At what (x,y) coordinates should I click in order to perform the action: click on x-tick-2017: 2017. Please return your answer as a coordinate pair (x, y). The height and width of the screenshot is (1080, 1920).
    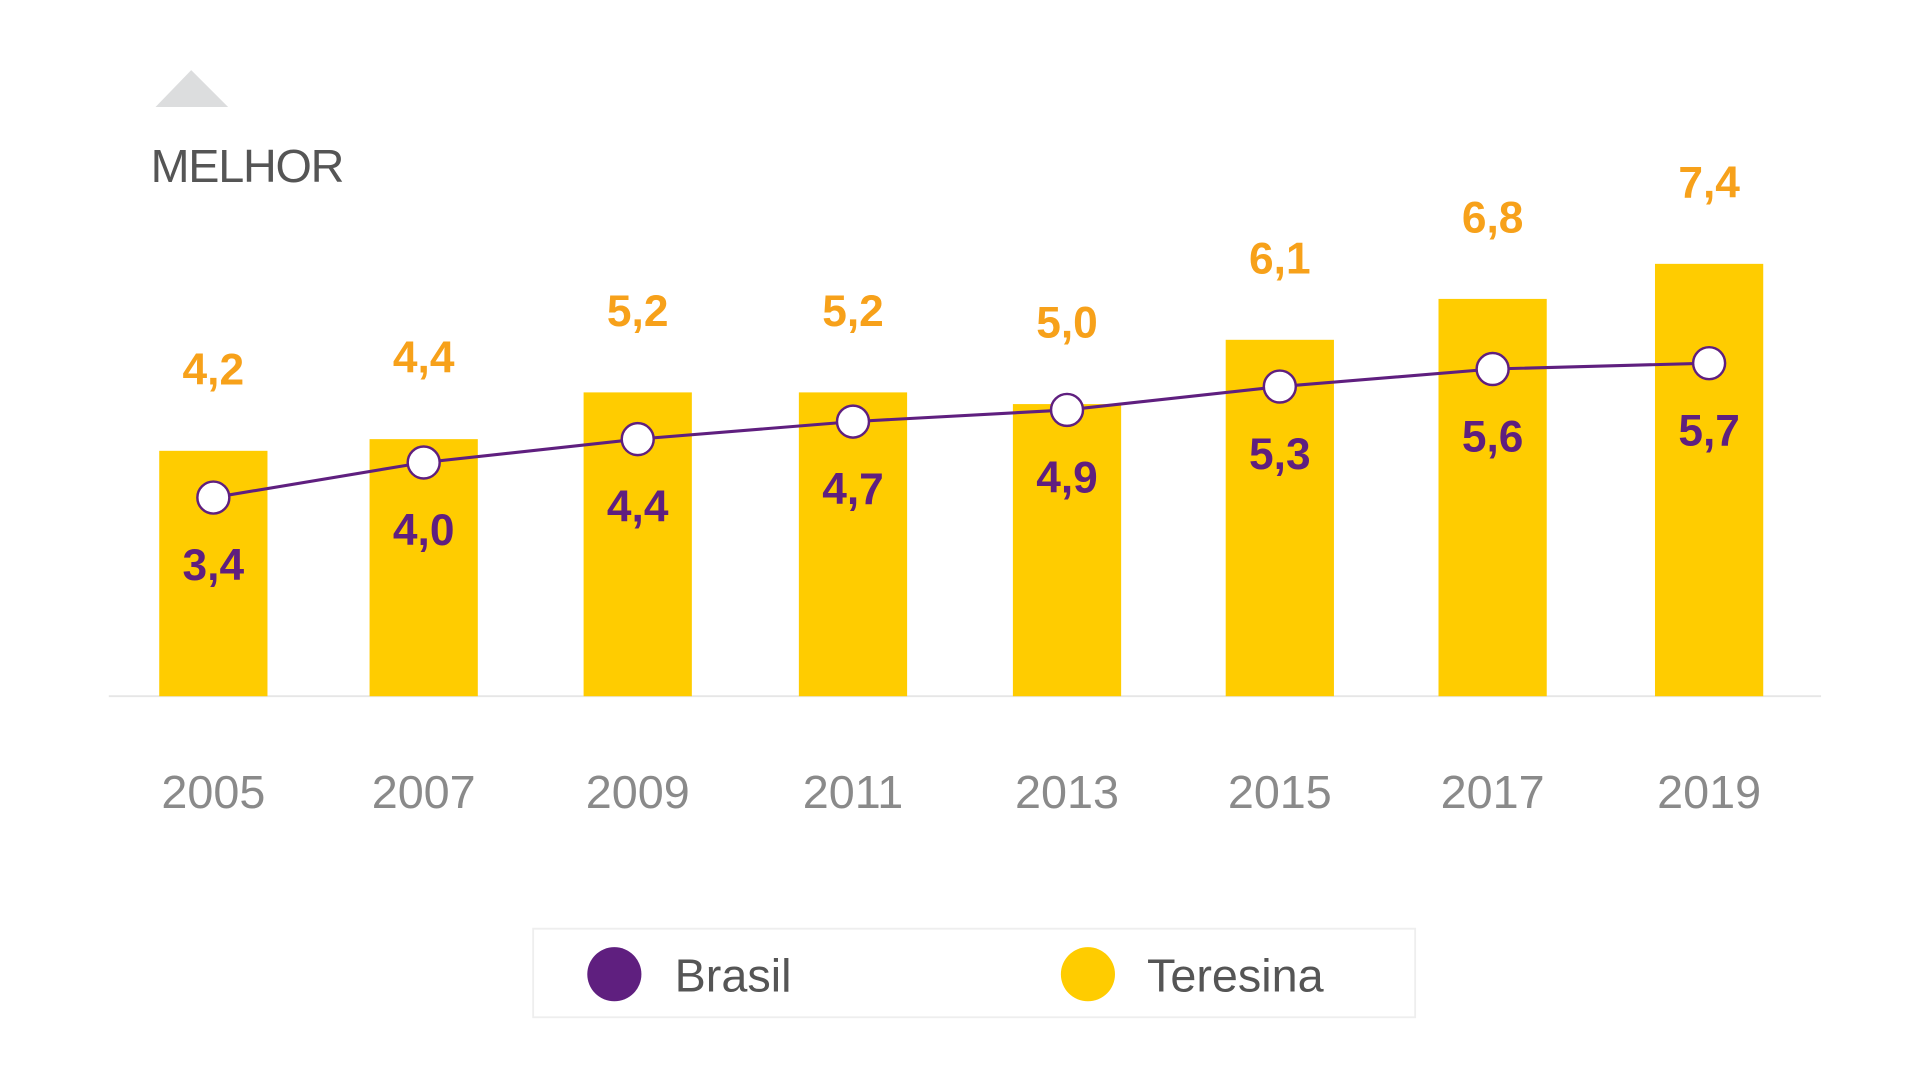
    Looking at the image, I should click on (1493, 792).